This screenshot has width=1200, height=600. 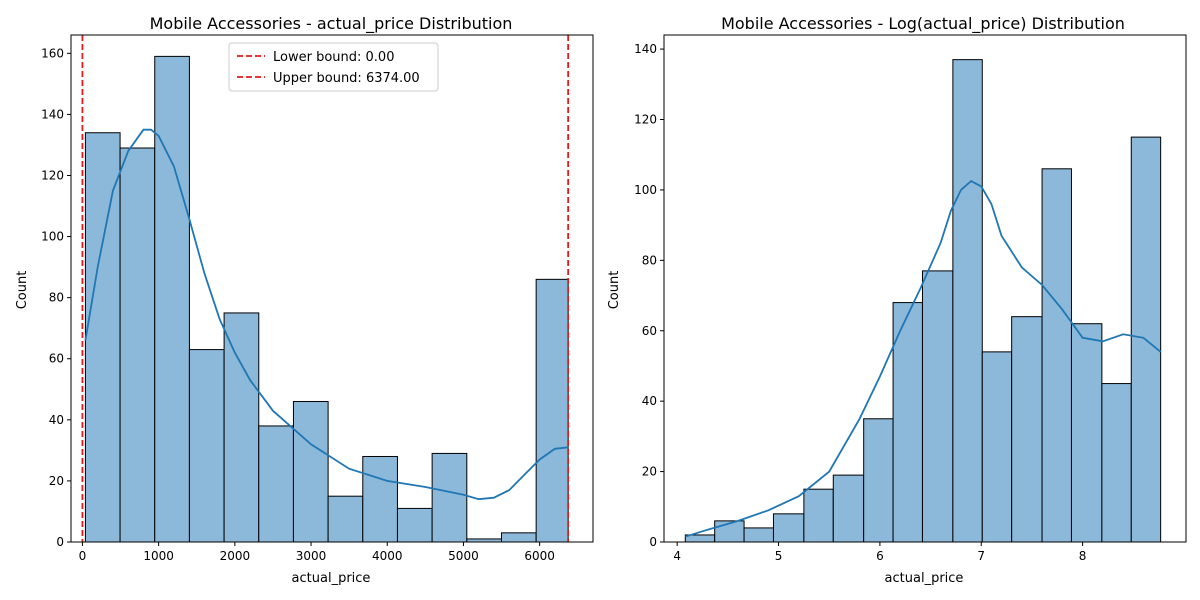 What do you see at coordinates (677, 556) in the screenshot?
I see `x-tick-label: 4` at bounding box center [677, 556].